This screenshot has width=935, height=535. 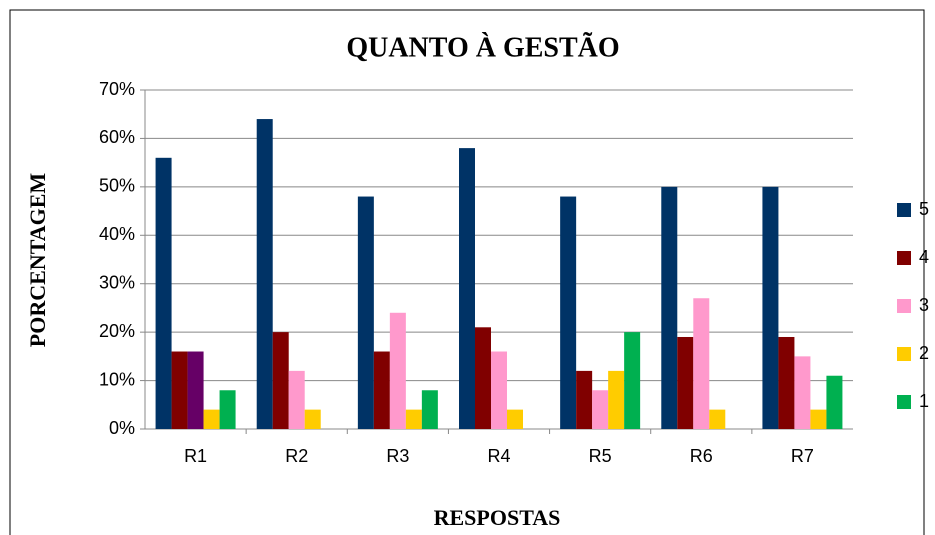 What do you see at coordinates (924, 401) in the screenshot?
I see `legend-label: 1` at bounding box center [924, 401].